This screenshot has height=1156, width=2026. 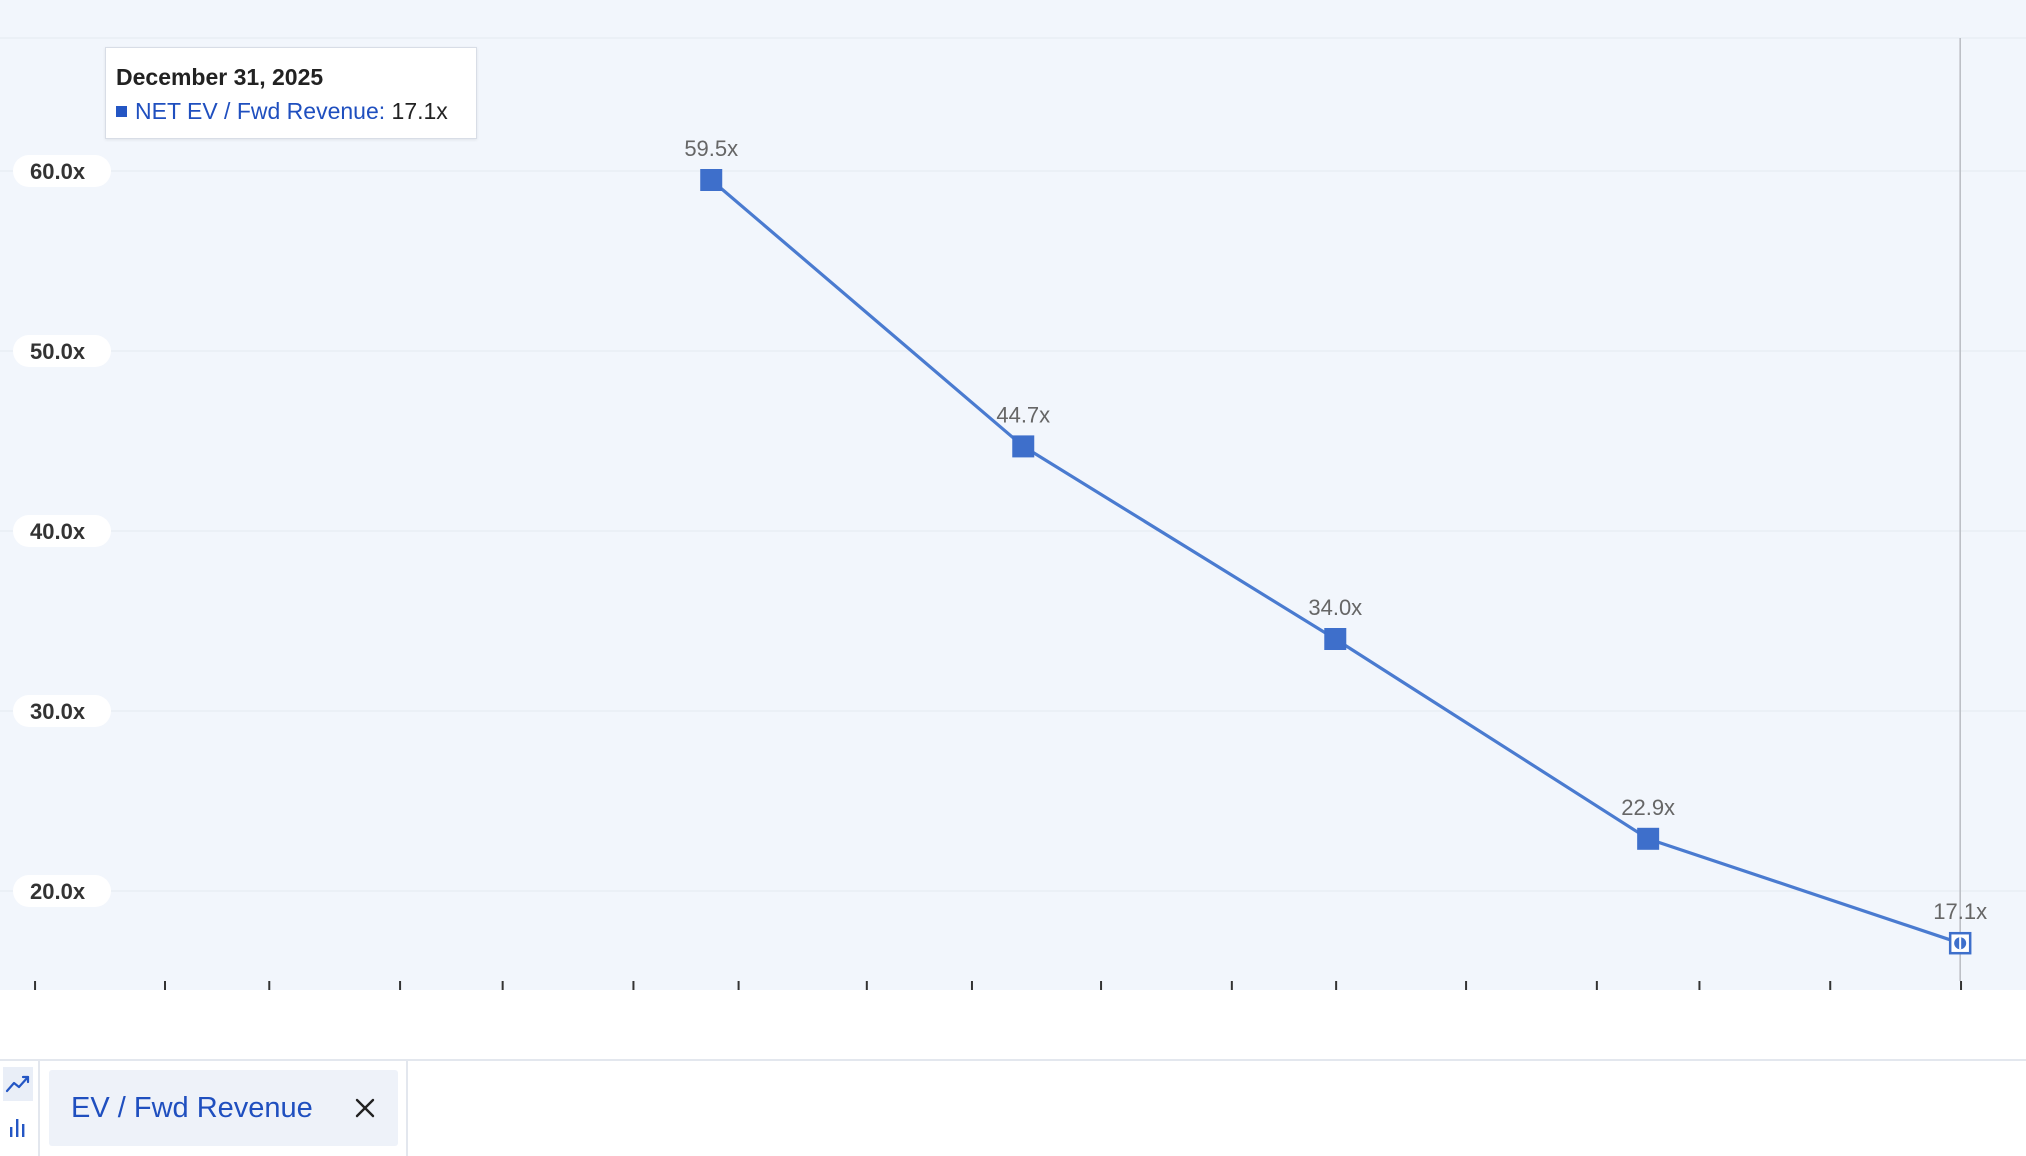 I want to click on tooltip-date: December 31, 2025, so click(x=220, y=77).